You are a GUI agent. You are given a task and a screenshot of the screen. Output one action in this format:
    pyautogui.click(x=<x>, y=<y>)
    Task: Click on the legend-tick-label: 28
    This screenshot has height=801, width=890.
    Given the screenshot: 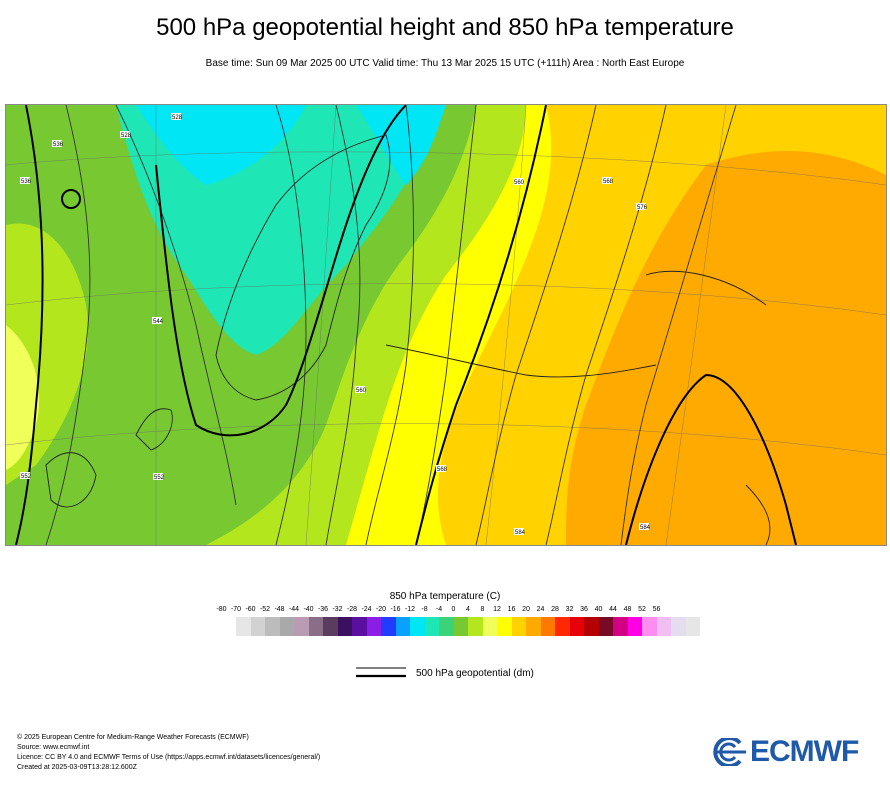 What is the action you would take?
    pyautogui.click(x=555, y=609)
    